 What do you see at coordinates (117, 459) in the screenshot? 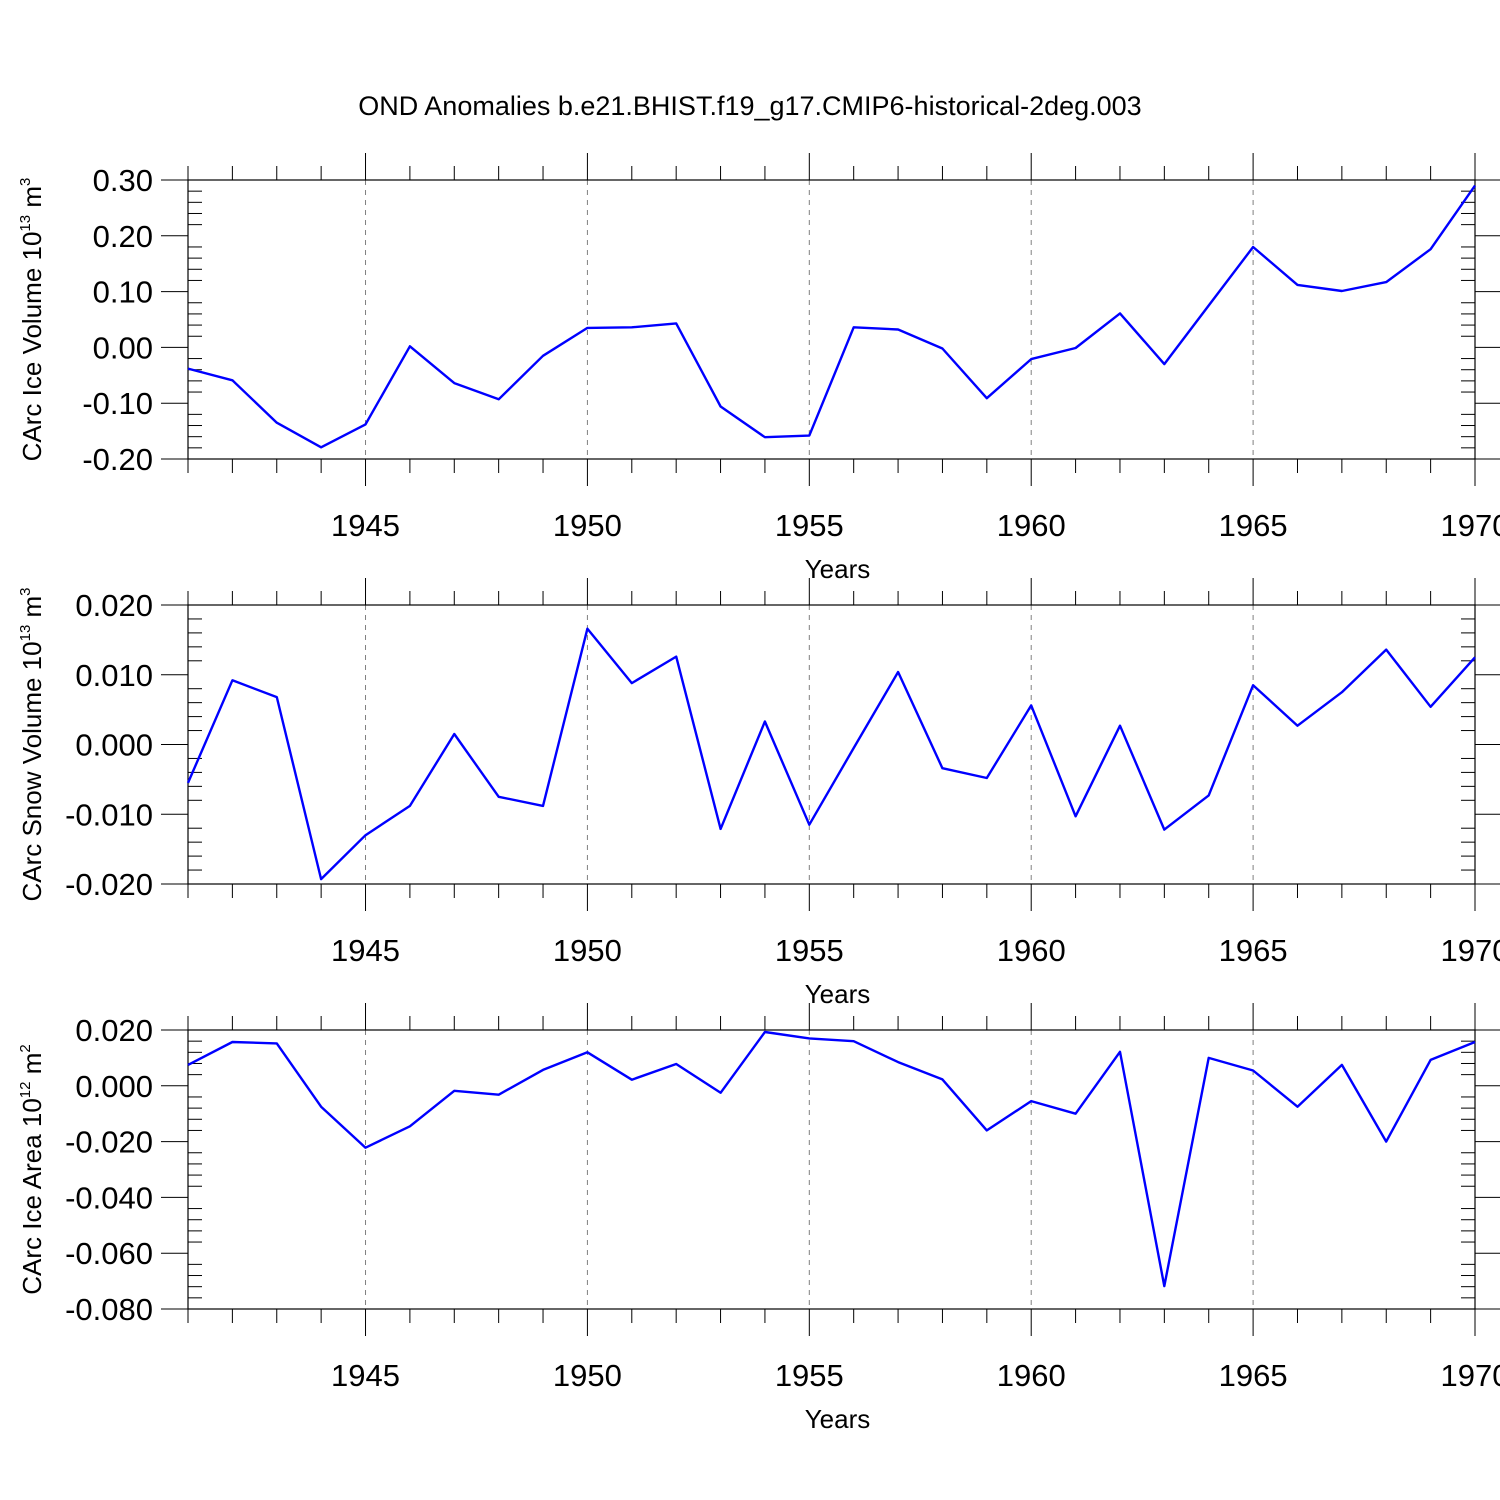
I see `y-tick-label: -0.20` at bounding box center [117, 459].